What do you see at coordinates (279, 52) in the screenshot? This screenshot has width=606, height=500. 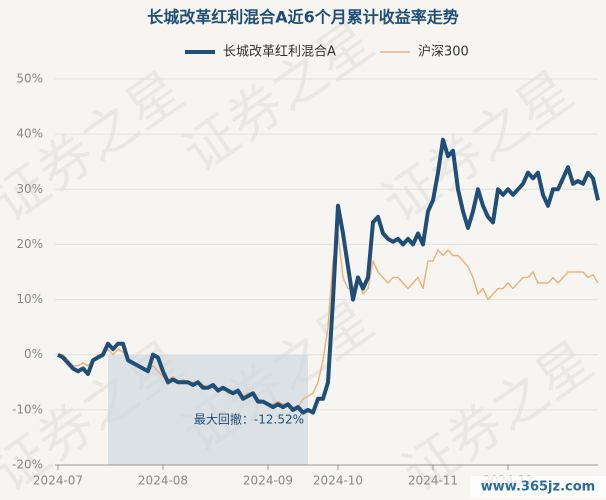 I see `legend-label: 长城改革红利混合A` at bounding box center [279, 52].